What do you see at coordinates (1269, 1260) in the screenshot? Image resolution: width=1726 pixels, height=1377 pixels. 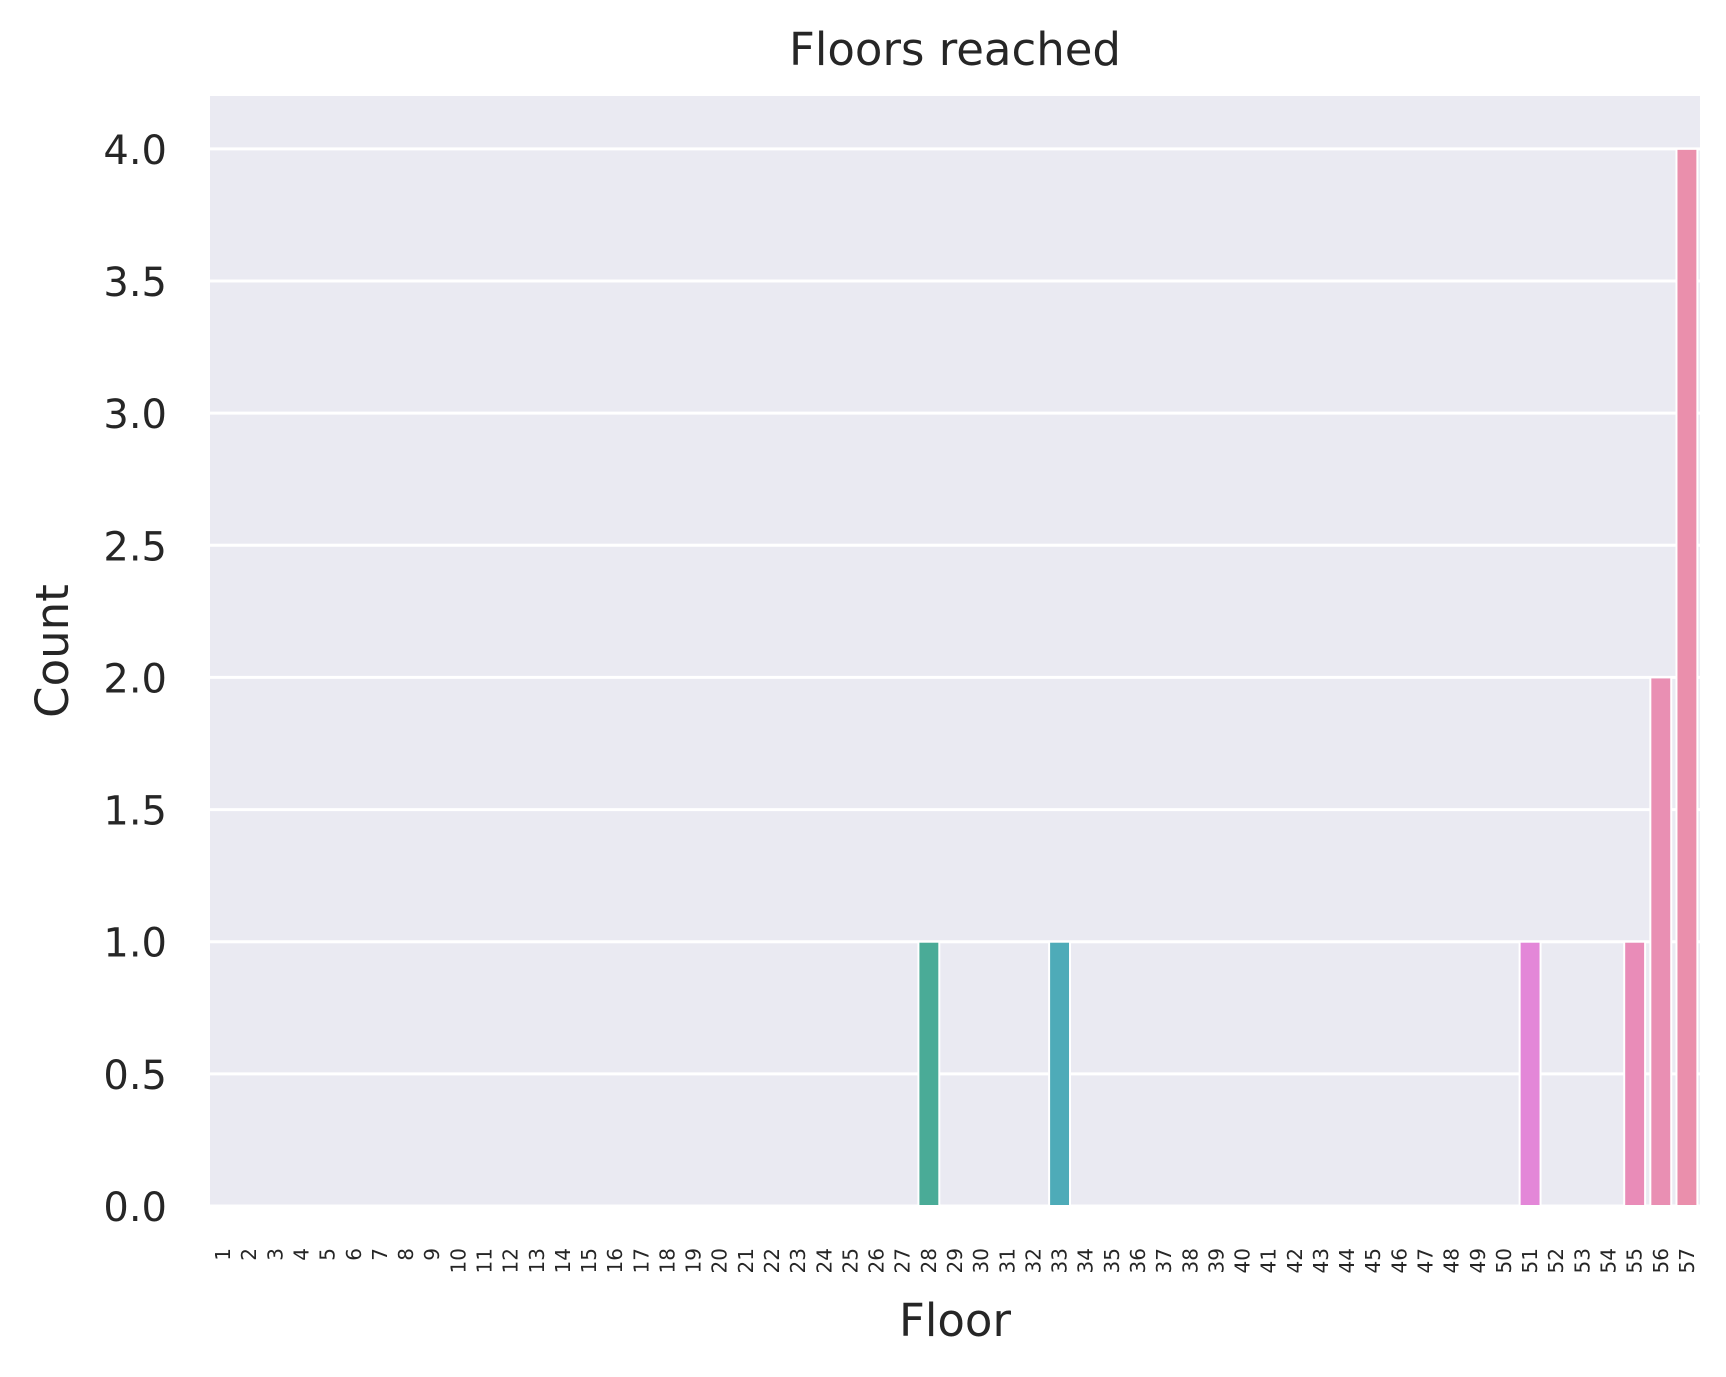 I see `x-tick-label: 41` at bounding box center [1269, 1260].